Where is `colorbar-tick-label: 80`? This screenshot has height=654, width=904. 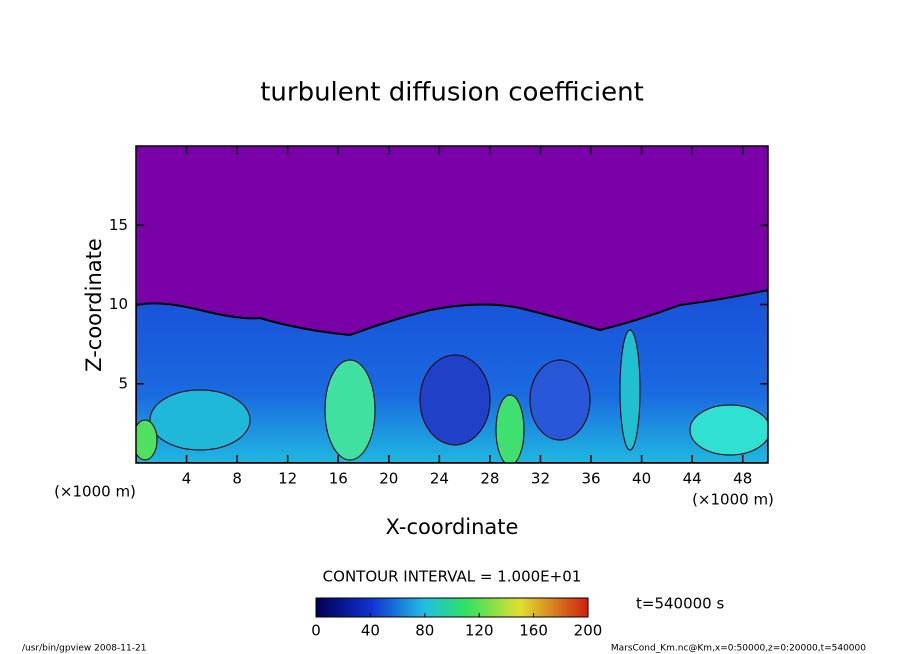 colorbar-tick-label: 80 is located at coordinates (424, 631).